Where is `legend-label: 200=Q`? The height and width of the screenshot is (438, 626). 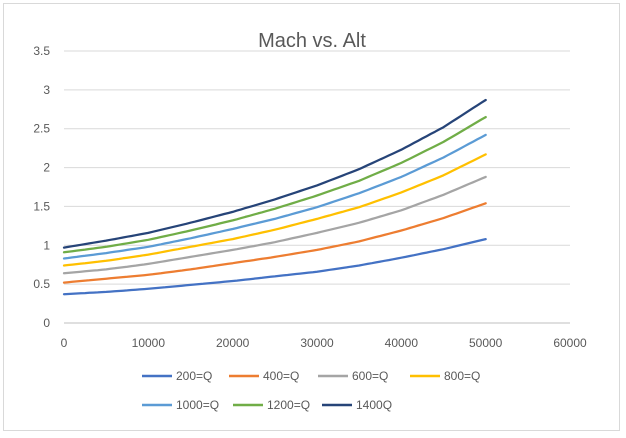 legend-label: 200=Q is located at coordinates (194, 376).